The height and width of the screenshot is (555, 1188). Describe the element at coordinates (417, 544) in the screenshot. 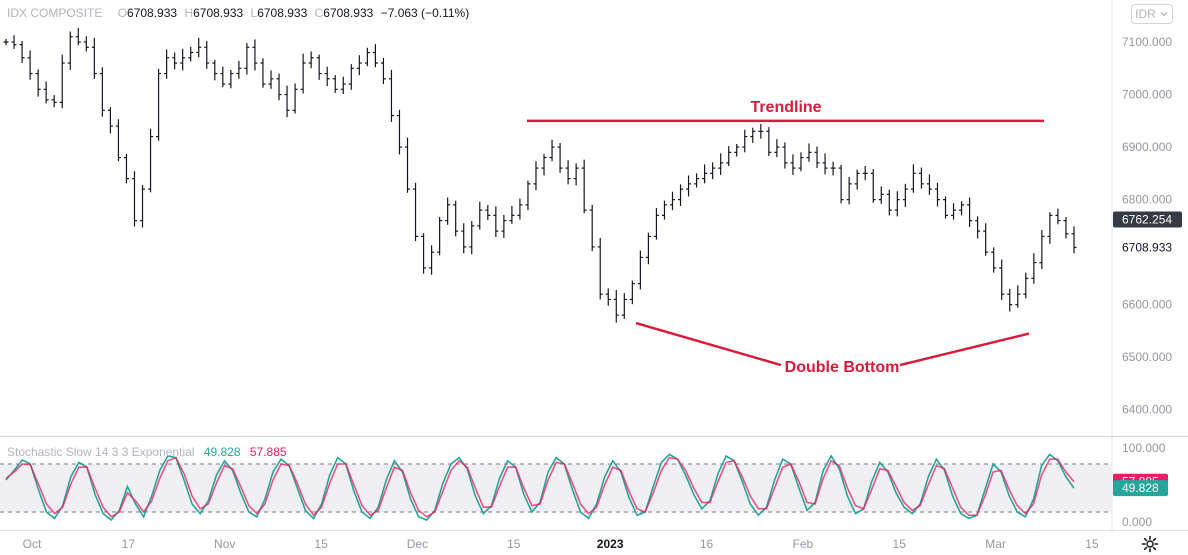

I see `time-tick-label: Dec` at that location.